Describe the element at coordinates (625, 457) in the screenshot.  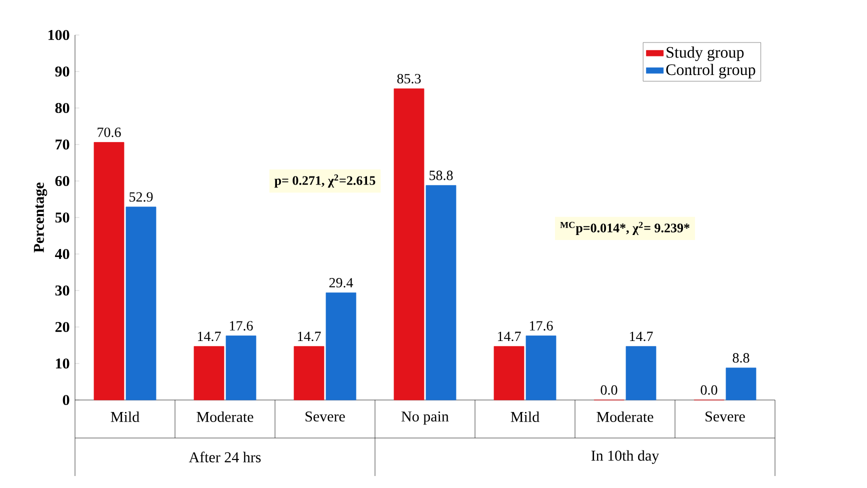
I see `text: In 10th day` at that location.